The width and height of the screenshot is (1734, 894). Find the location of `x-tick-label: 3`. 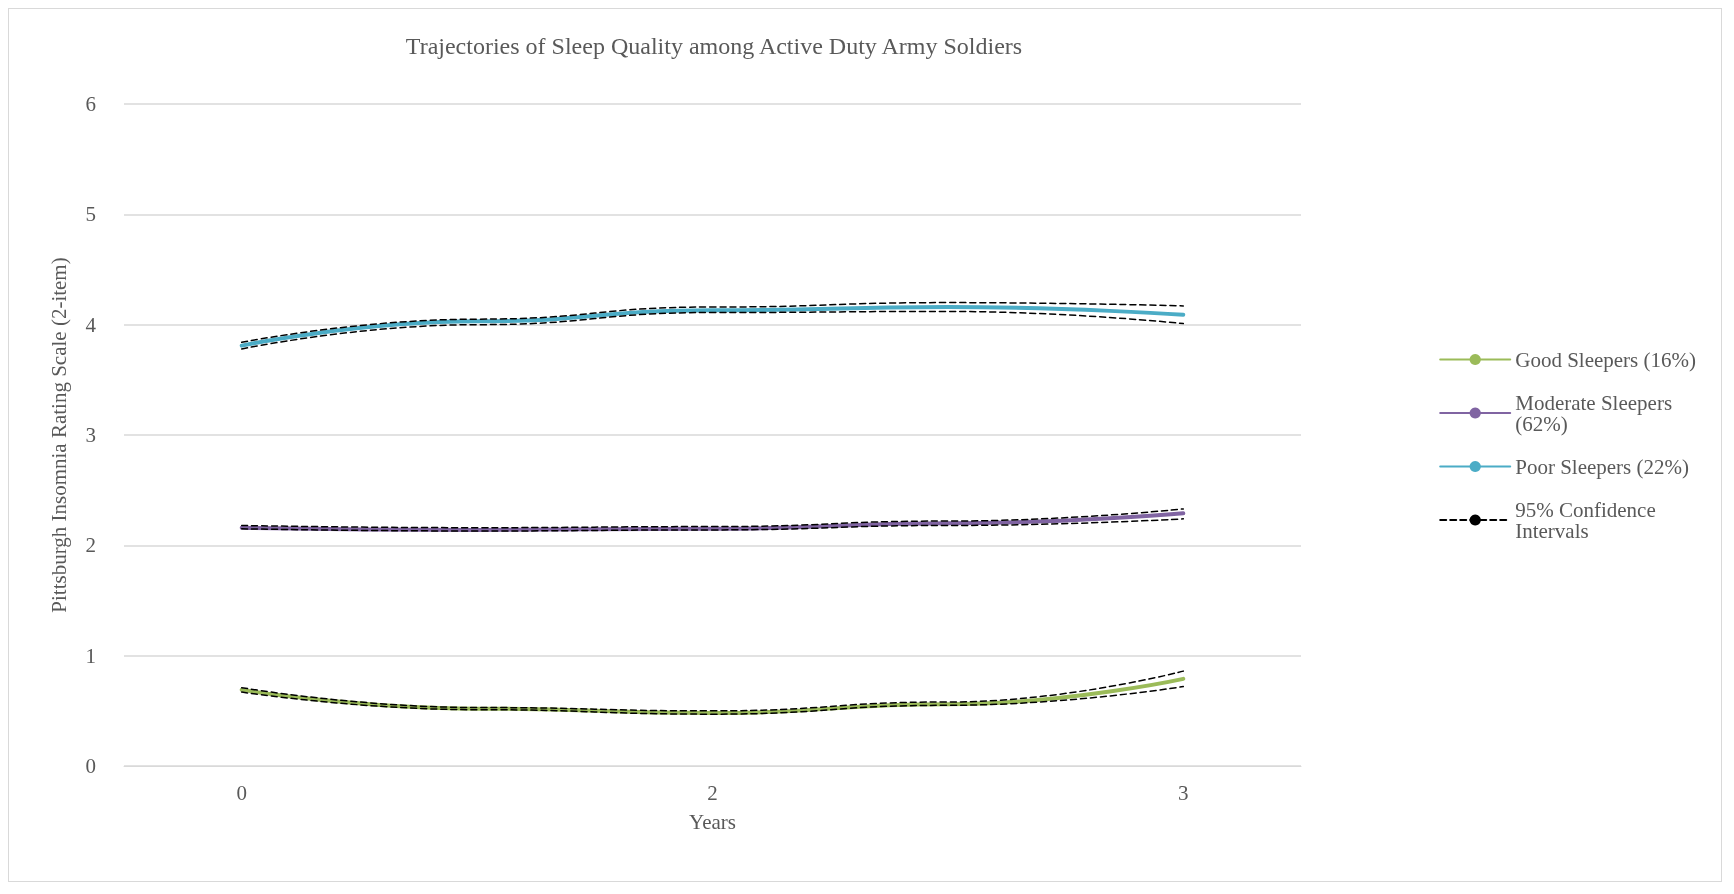

x-tick-label: 3 is located at coordinates (1183, 792).